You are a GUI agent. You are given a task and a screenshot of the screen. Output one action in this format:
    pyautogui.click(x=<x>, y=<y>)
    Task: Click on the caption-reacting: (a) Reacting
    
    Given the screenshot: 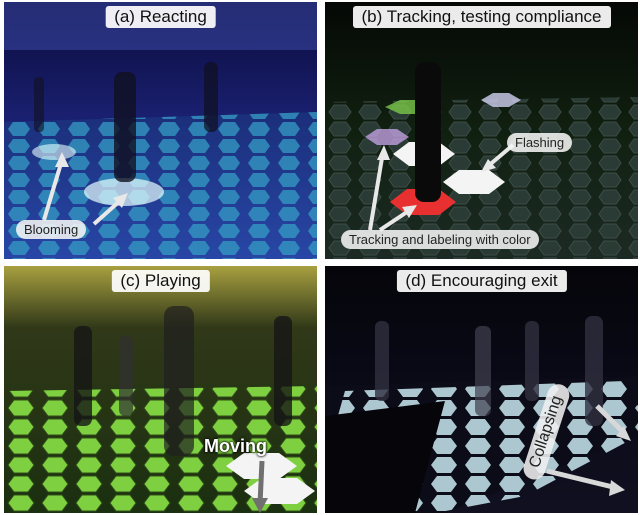 What is the action you would take?
    pyautogui.click(x=160, y=17)
    